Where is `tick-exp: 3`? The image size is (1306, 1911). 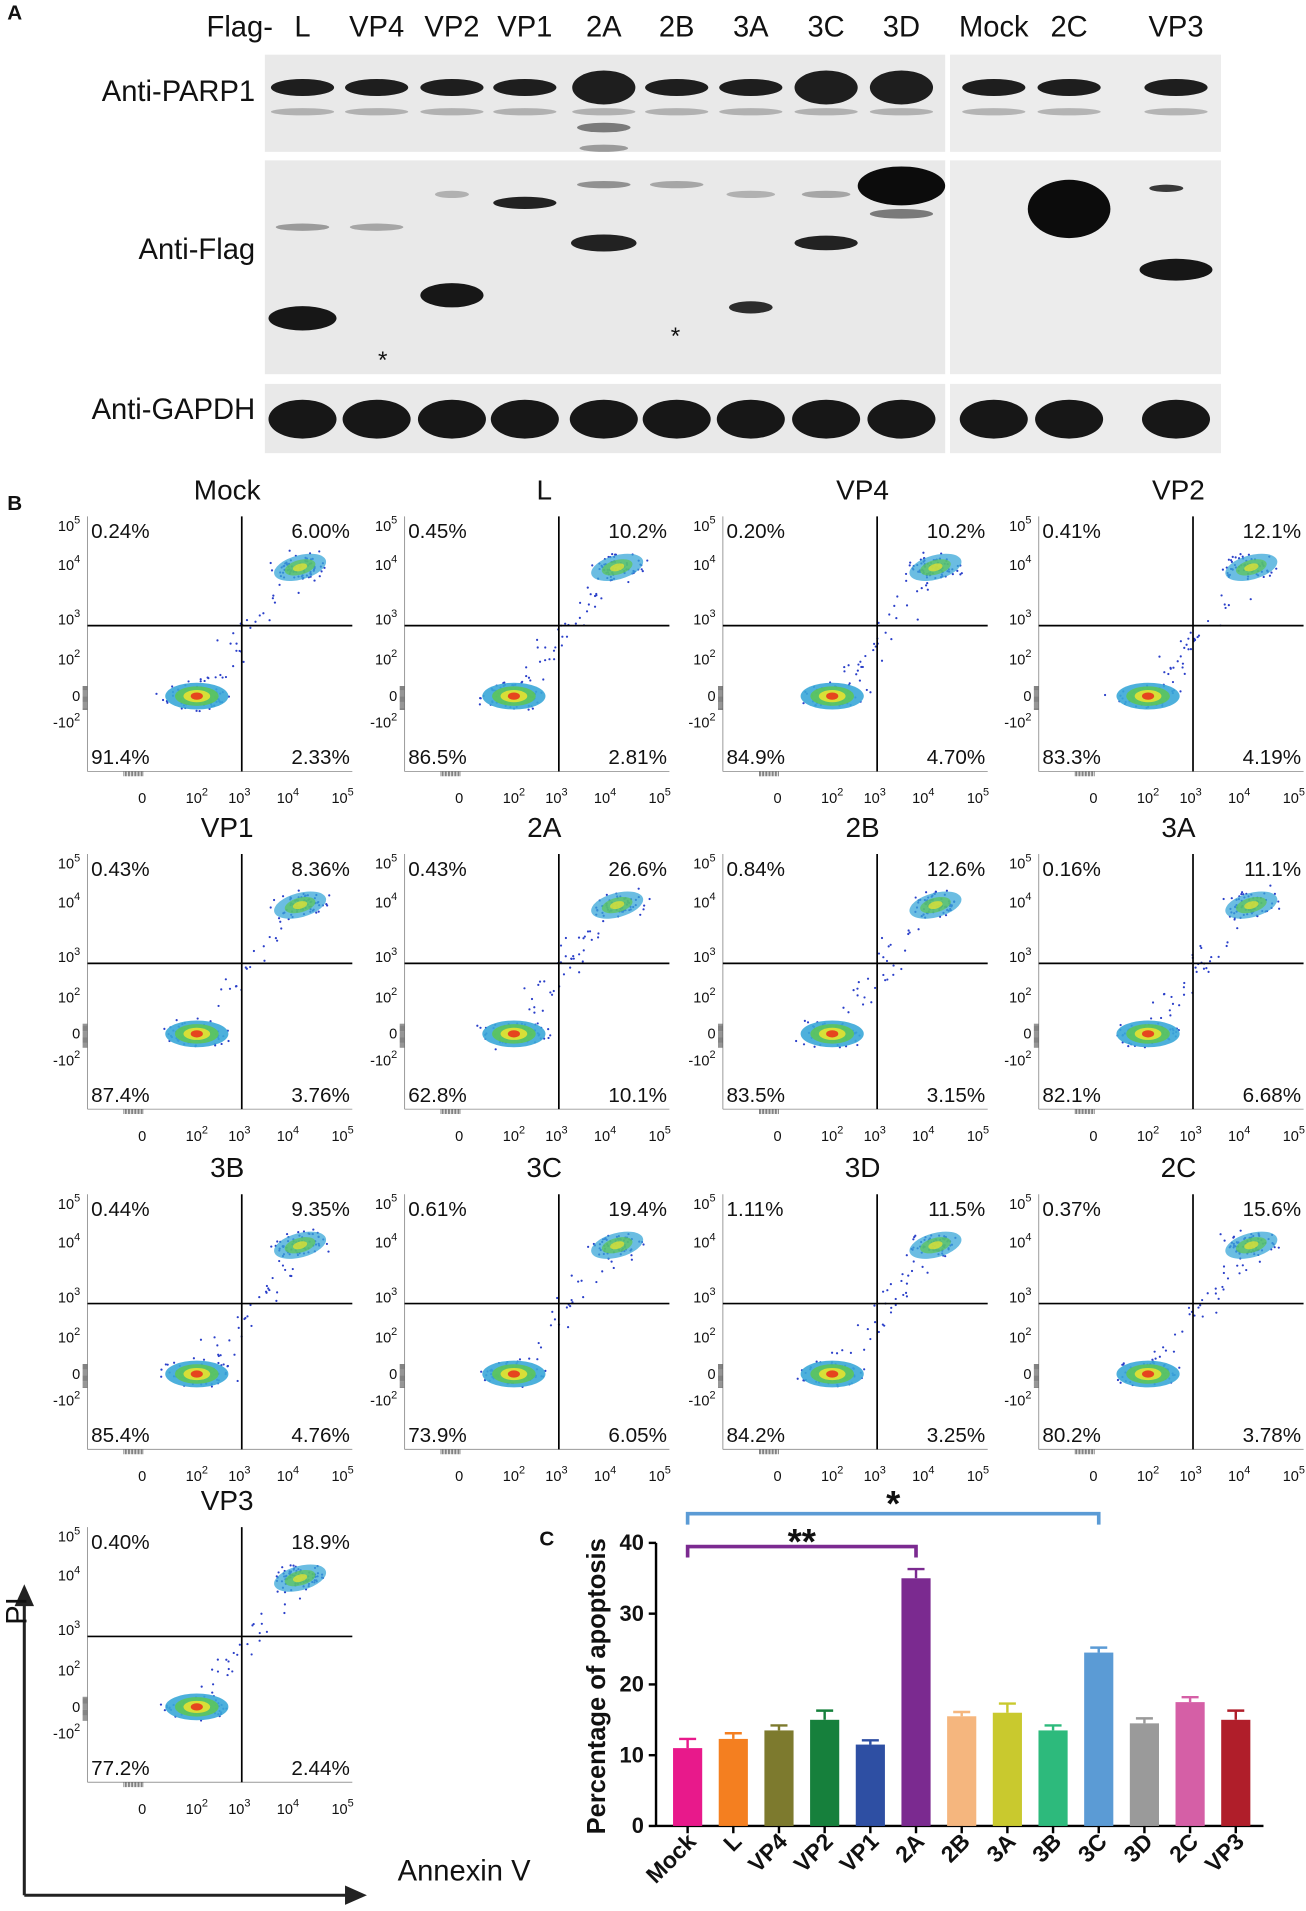
tick-exp: 3 is located at coordinates (394, 614).